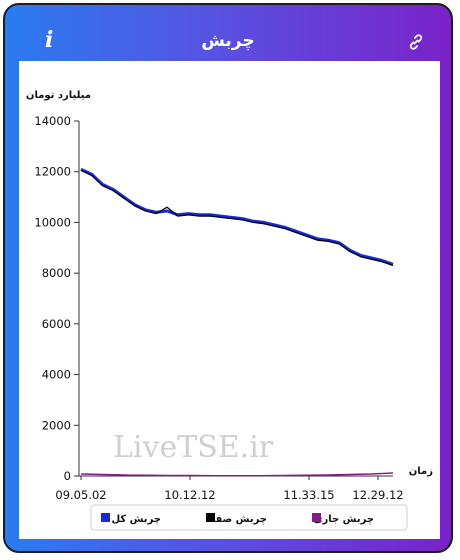 Image resolution: width=460 pixels, height=560 pixels. Describe the element at coordinates (56, 273) in the screenshot. I see `y-tick-label: 8000` at that location.